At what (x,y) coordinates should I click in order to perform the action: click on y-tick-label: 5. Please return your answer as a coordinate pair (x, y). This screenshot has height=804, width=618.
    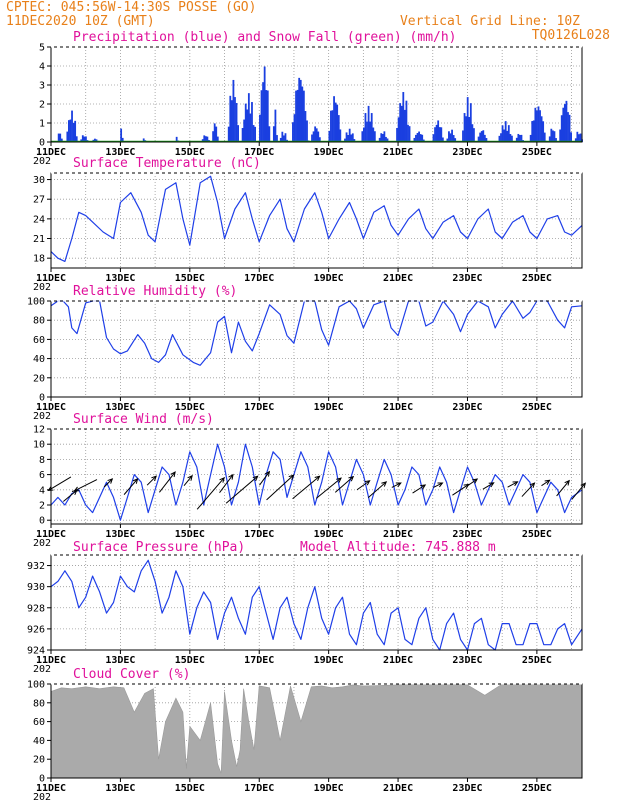
    Looking at the image, I should click on (42, 48).